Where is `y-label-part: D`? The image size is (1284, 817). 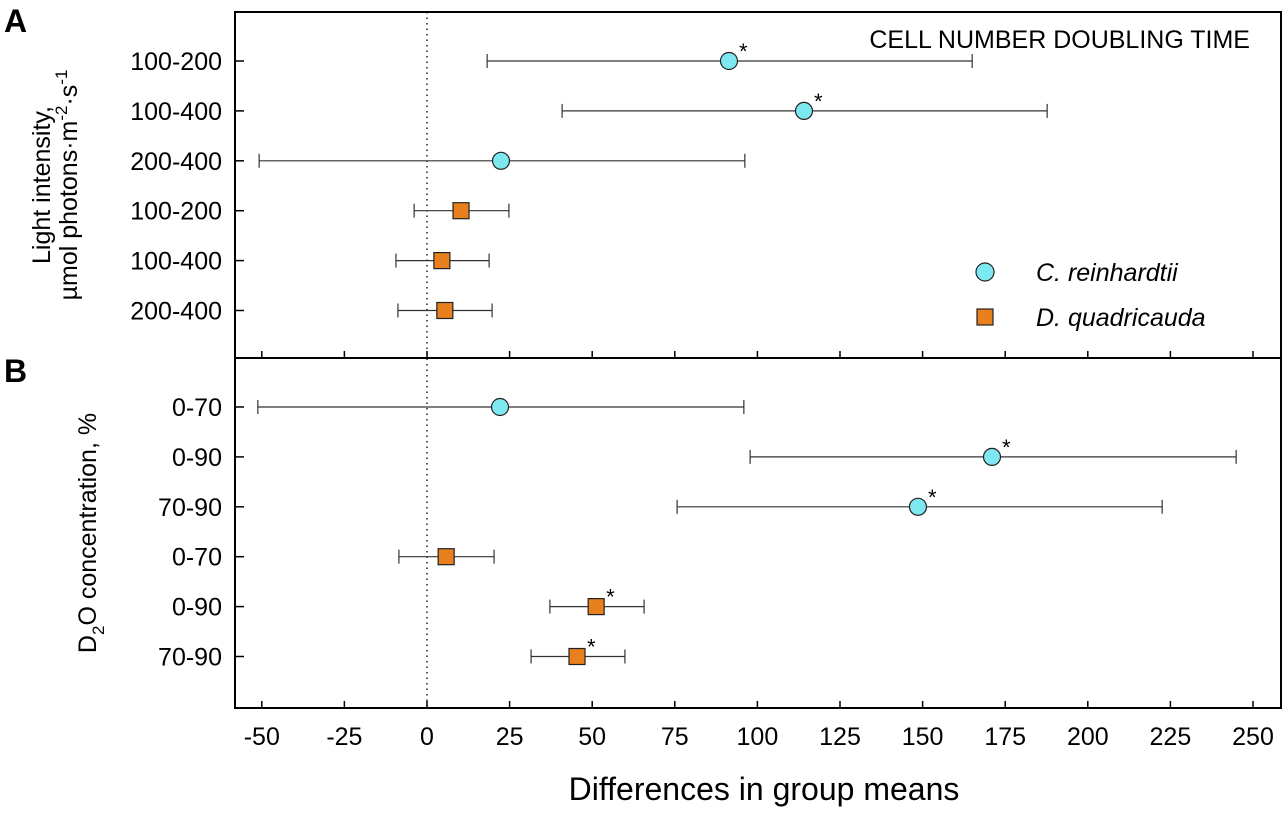
y-label-part: D is located at coordinates (88, 644).